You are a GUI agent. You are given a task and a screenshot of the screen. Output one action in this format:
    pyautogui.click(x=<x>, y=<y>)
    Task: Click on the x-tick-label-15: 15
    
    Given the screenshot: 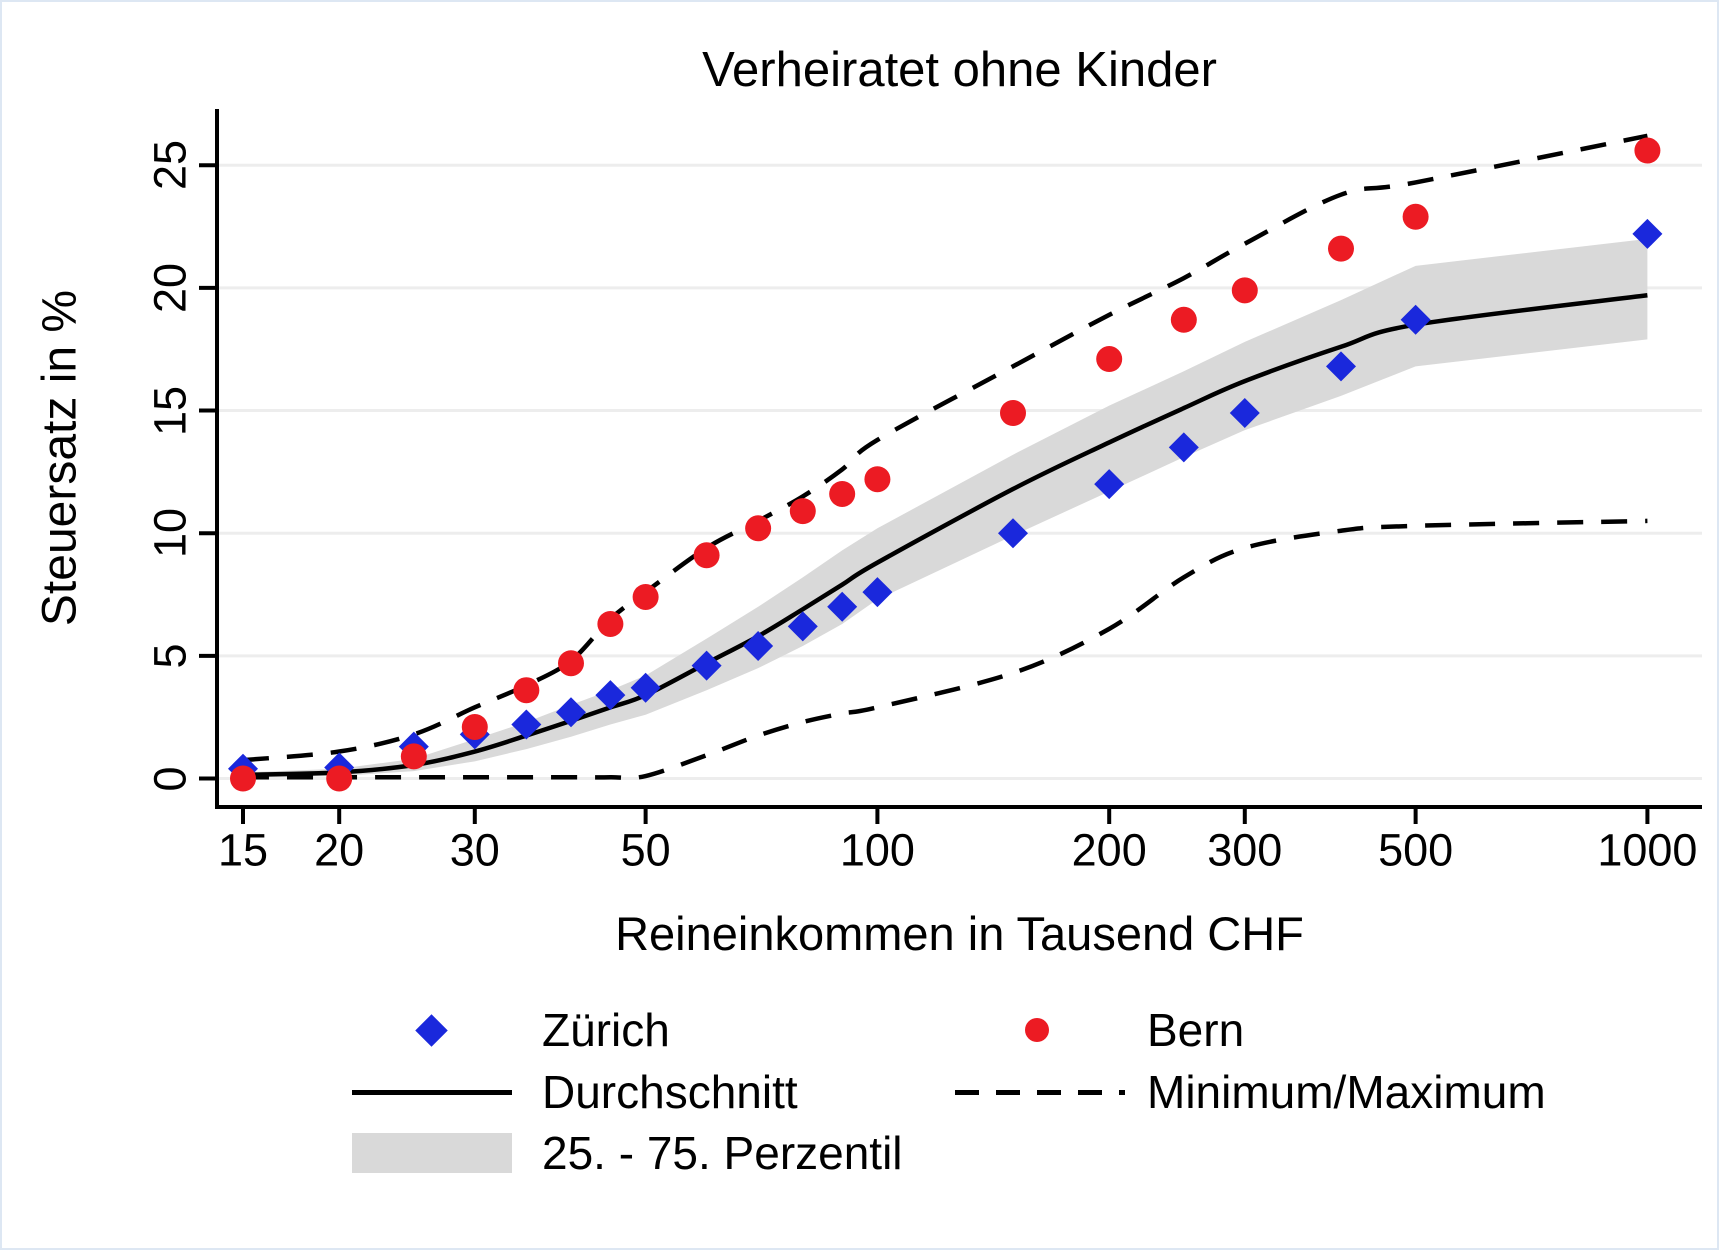 What is the action you would take?
    pyautogui.click(x=243, y=850)
    